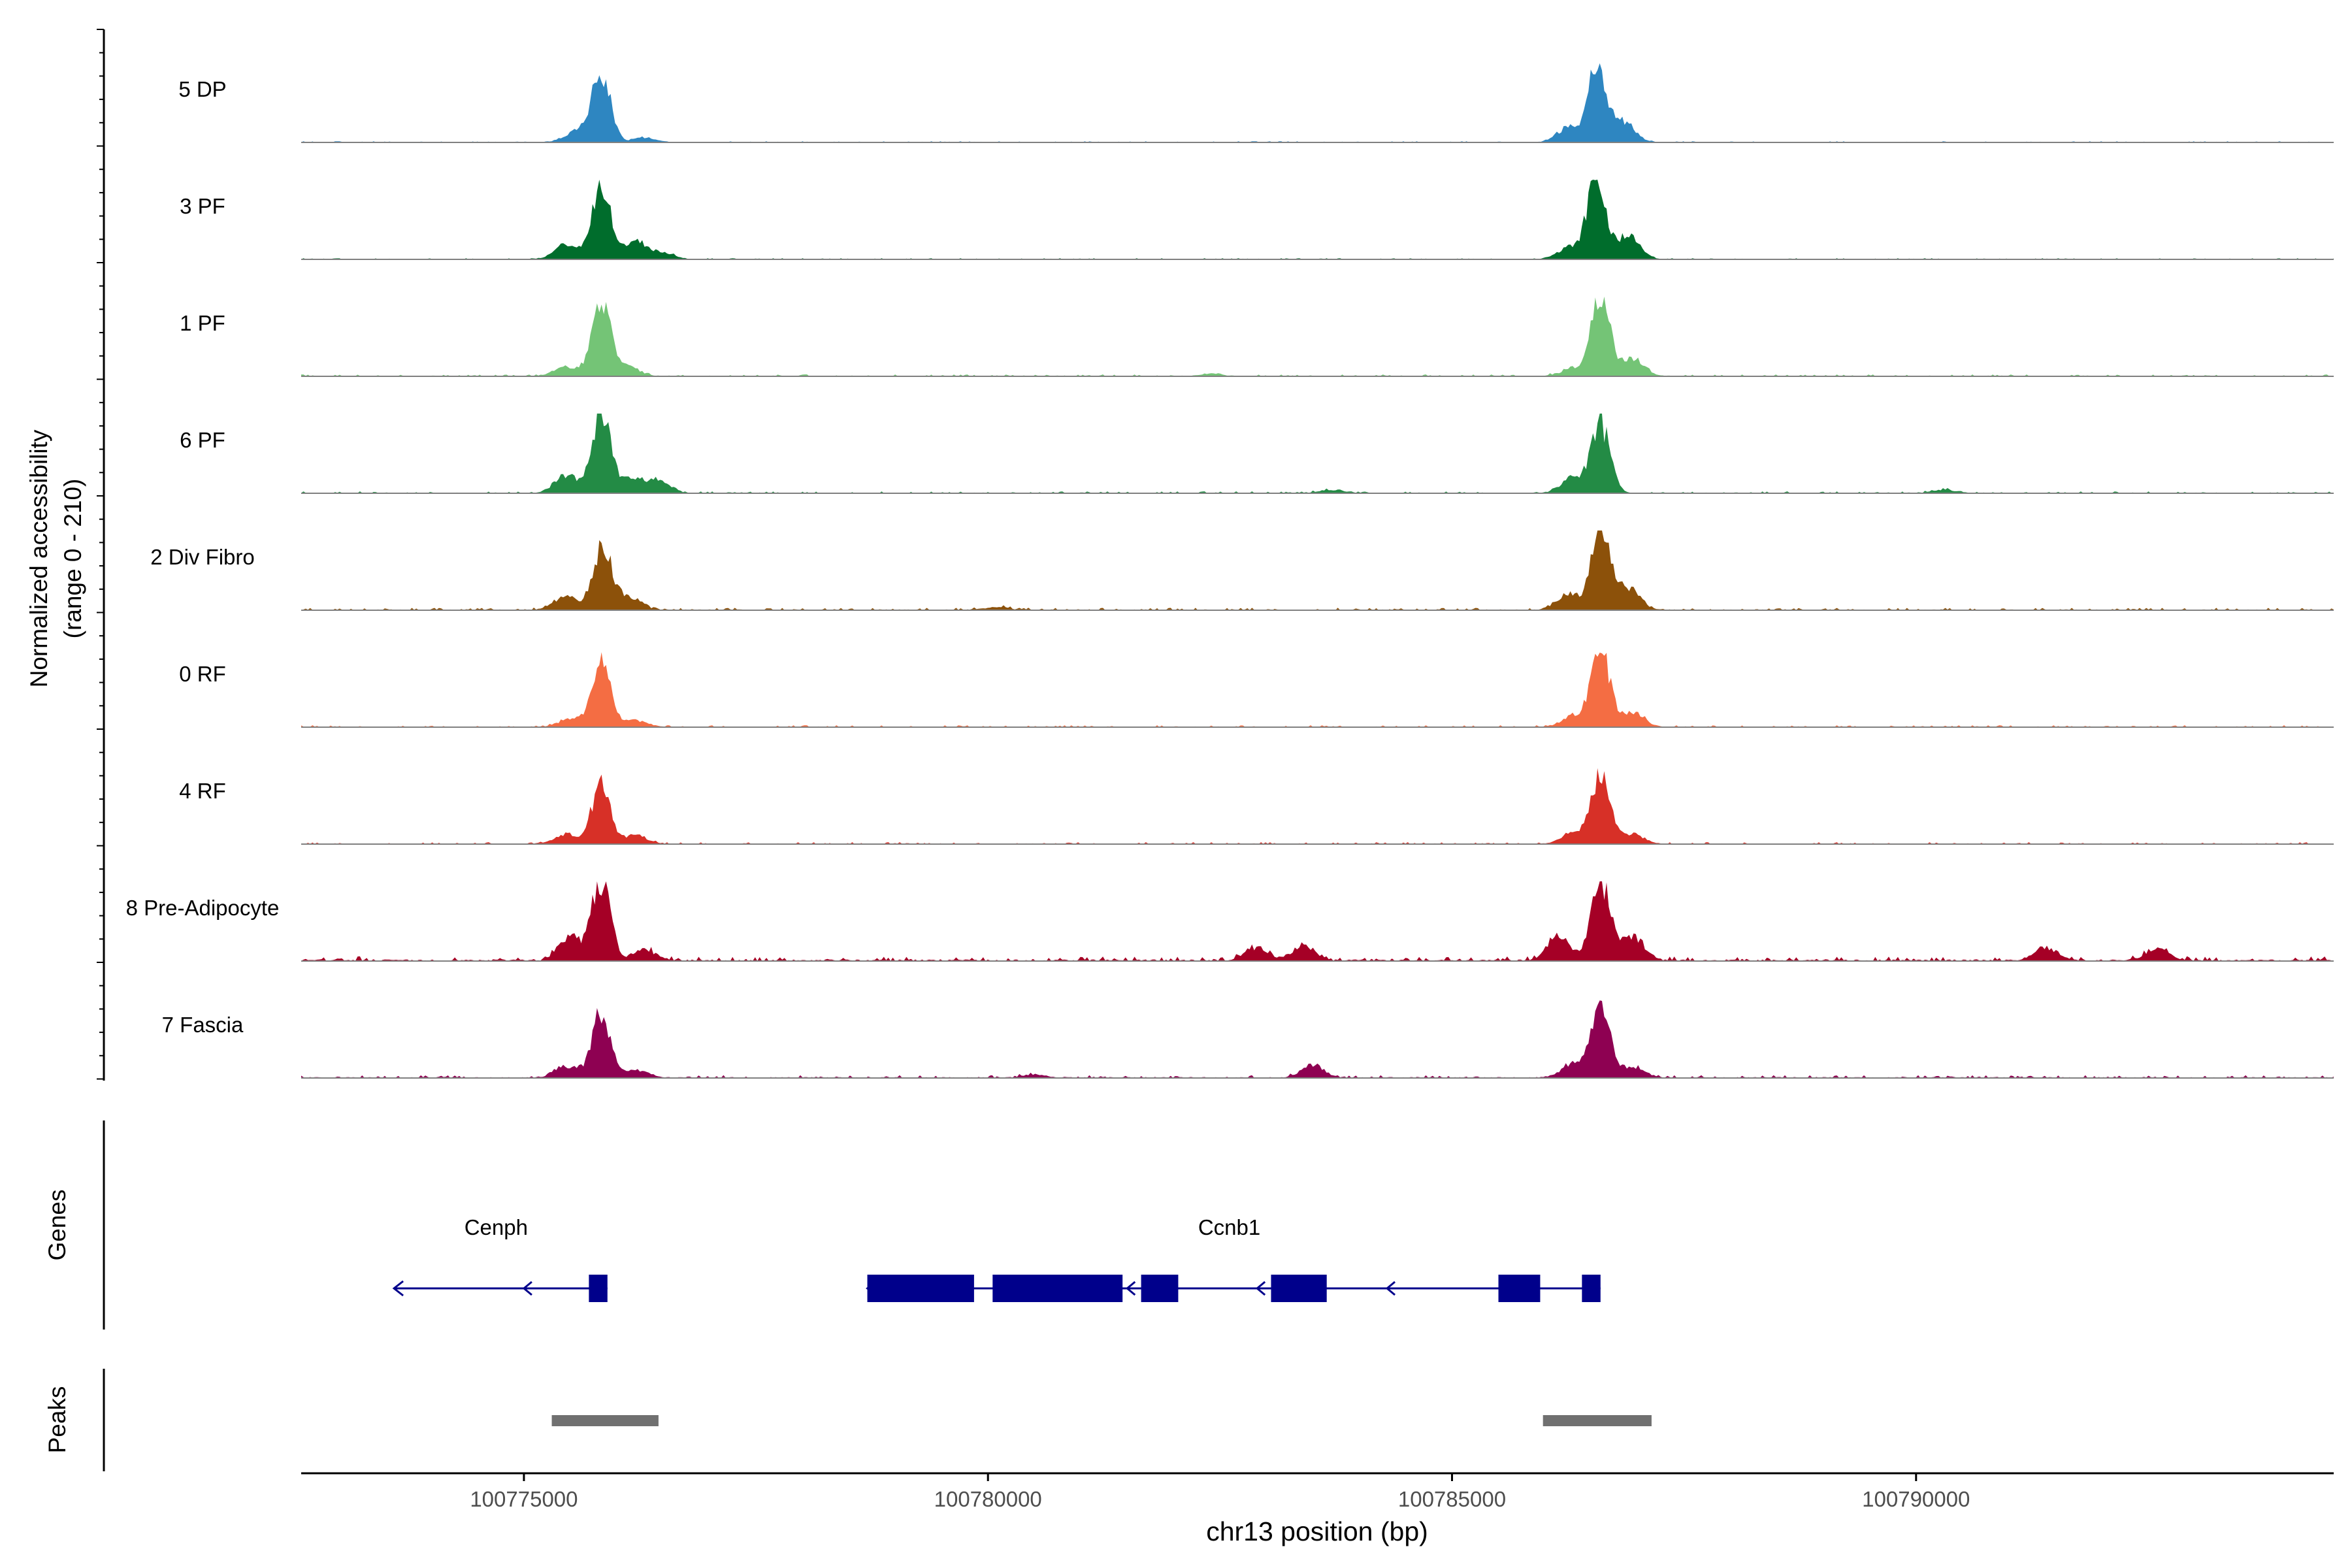 This screenshot has width=2352, height=1568. I want to click on y-axis-range-label: (range 0 - 210), so click(72, 559).